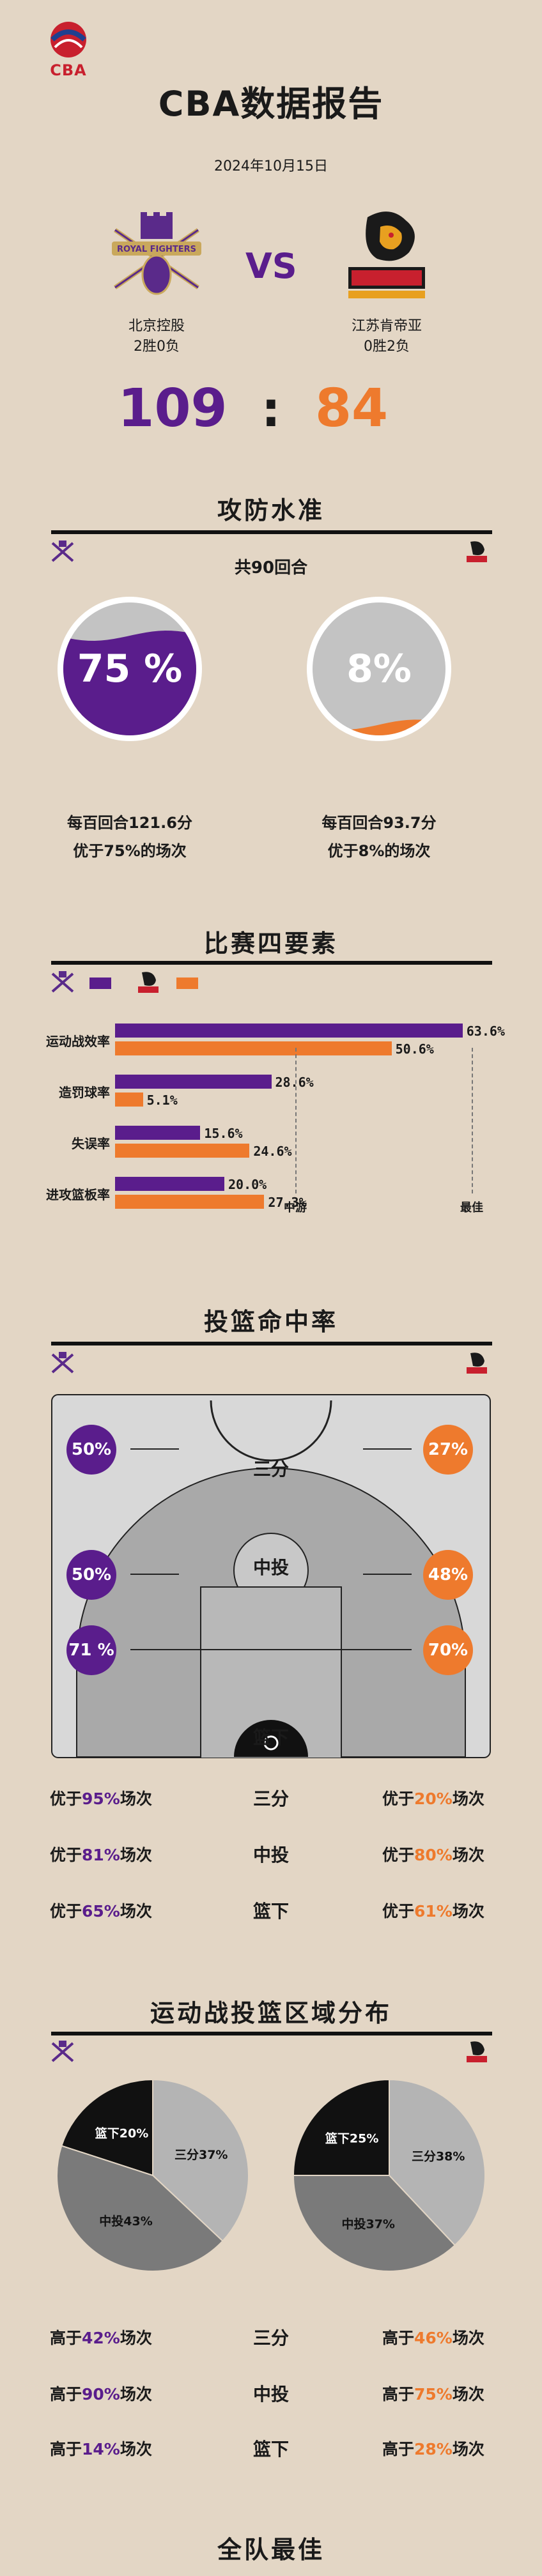 Image resolution: width=542 pixels, height=2576 pixels. What do you see at coordinates (100, 983) in the screenshot?
I see `home-legend-swatch` at bounding box center [100, 983].